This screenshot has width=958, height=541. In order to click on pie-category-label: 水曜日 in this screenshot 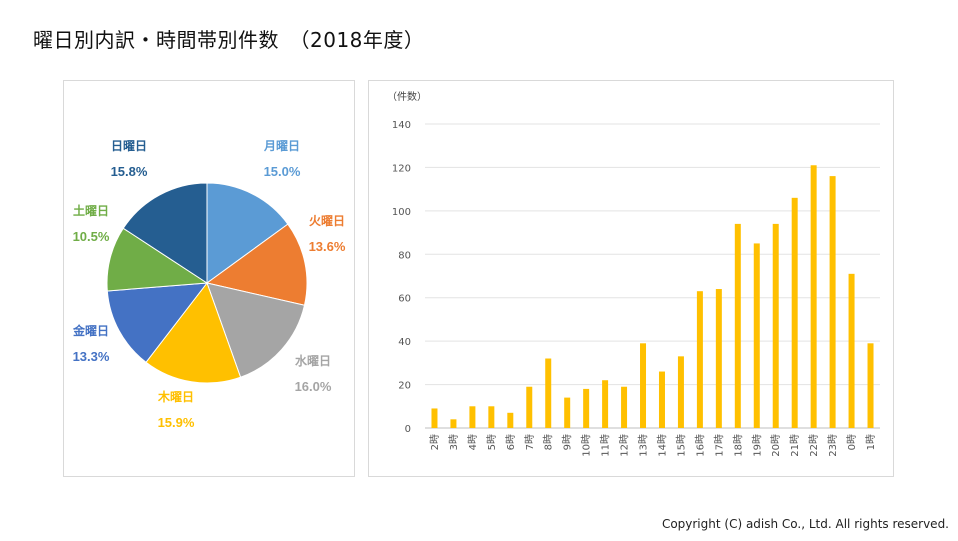, I will do `click(313, 360)`.